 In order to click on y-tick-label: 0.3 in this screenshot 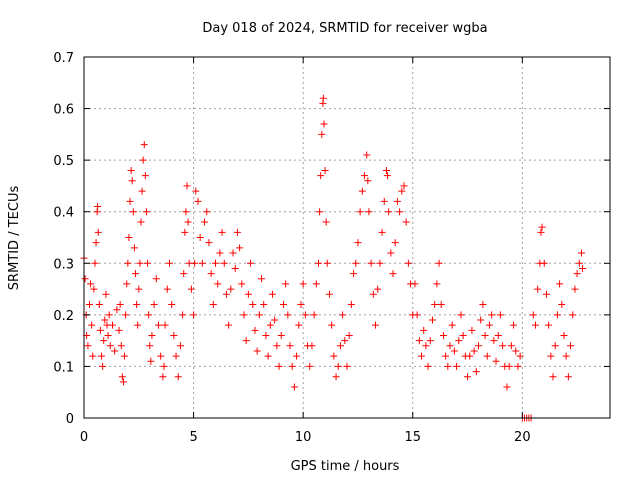, I will do `click(63, 264)`.